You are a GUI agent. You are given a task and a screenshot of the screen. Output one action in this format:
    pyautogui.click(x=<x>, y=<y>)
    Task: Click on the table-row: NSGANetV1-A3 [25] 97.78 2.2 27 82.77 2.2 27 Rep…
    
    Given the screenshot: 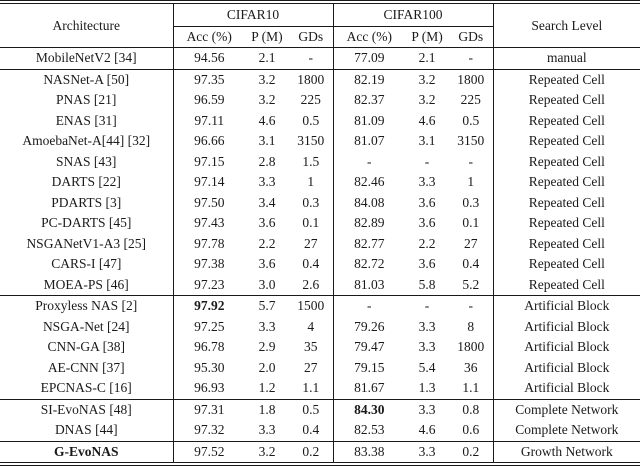 What is the action you would take?
    pyautogui.click(x=320, y=243)
    